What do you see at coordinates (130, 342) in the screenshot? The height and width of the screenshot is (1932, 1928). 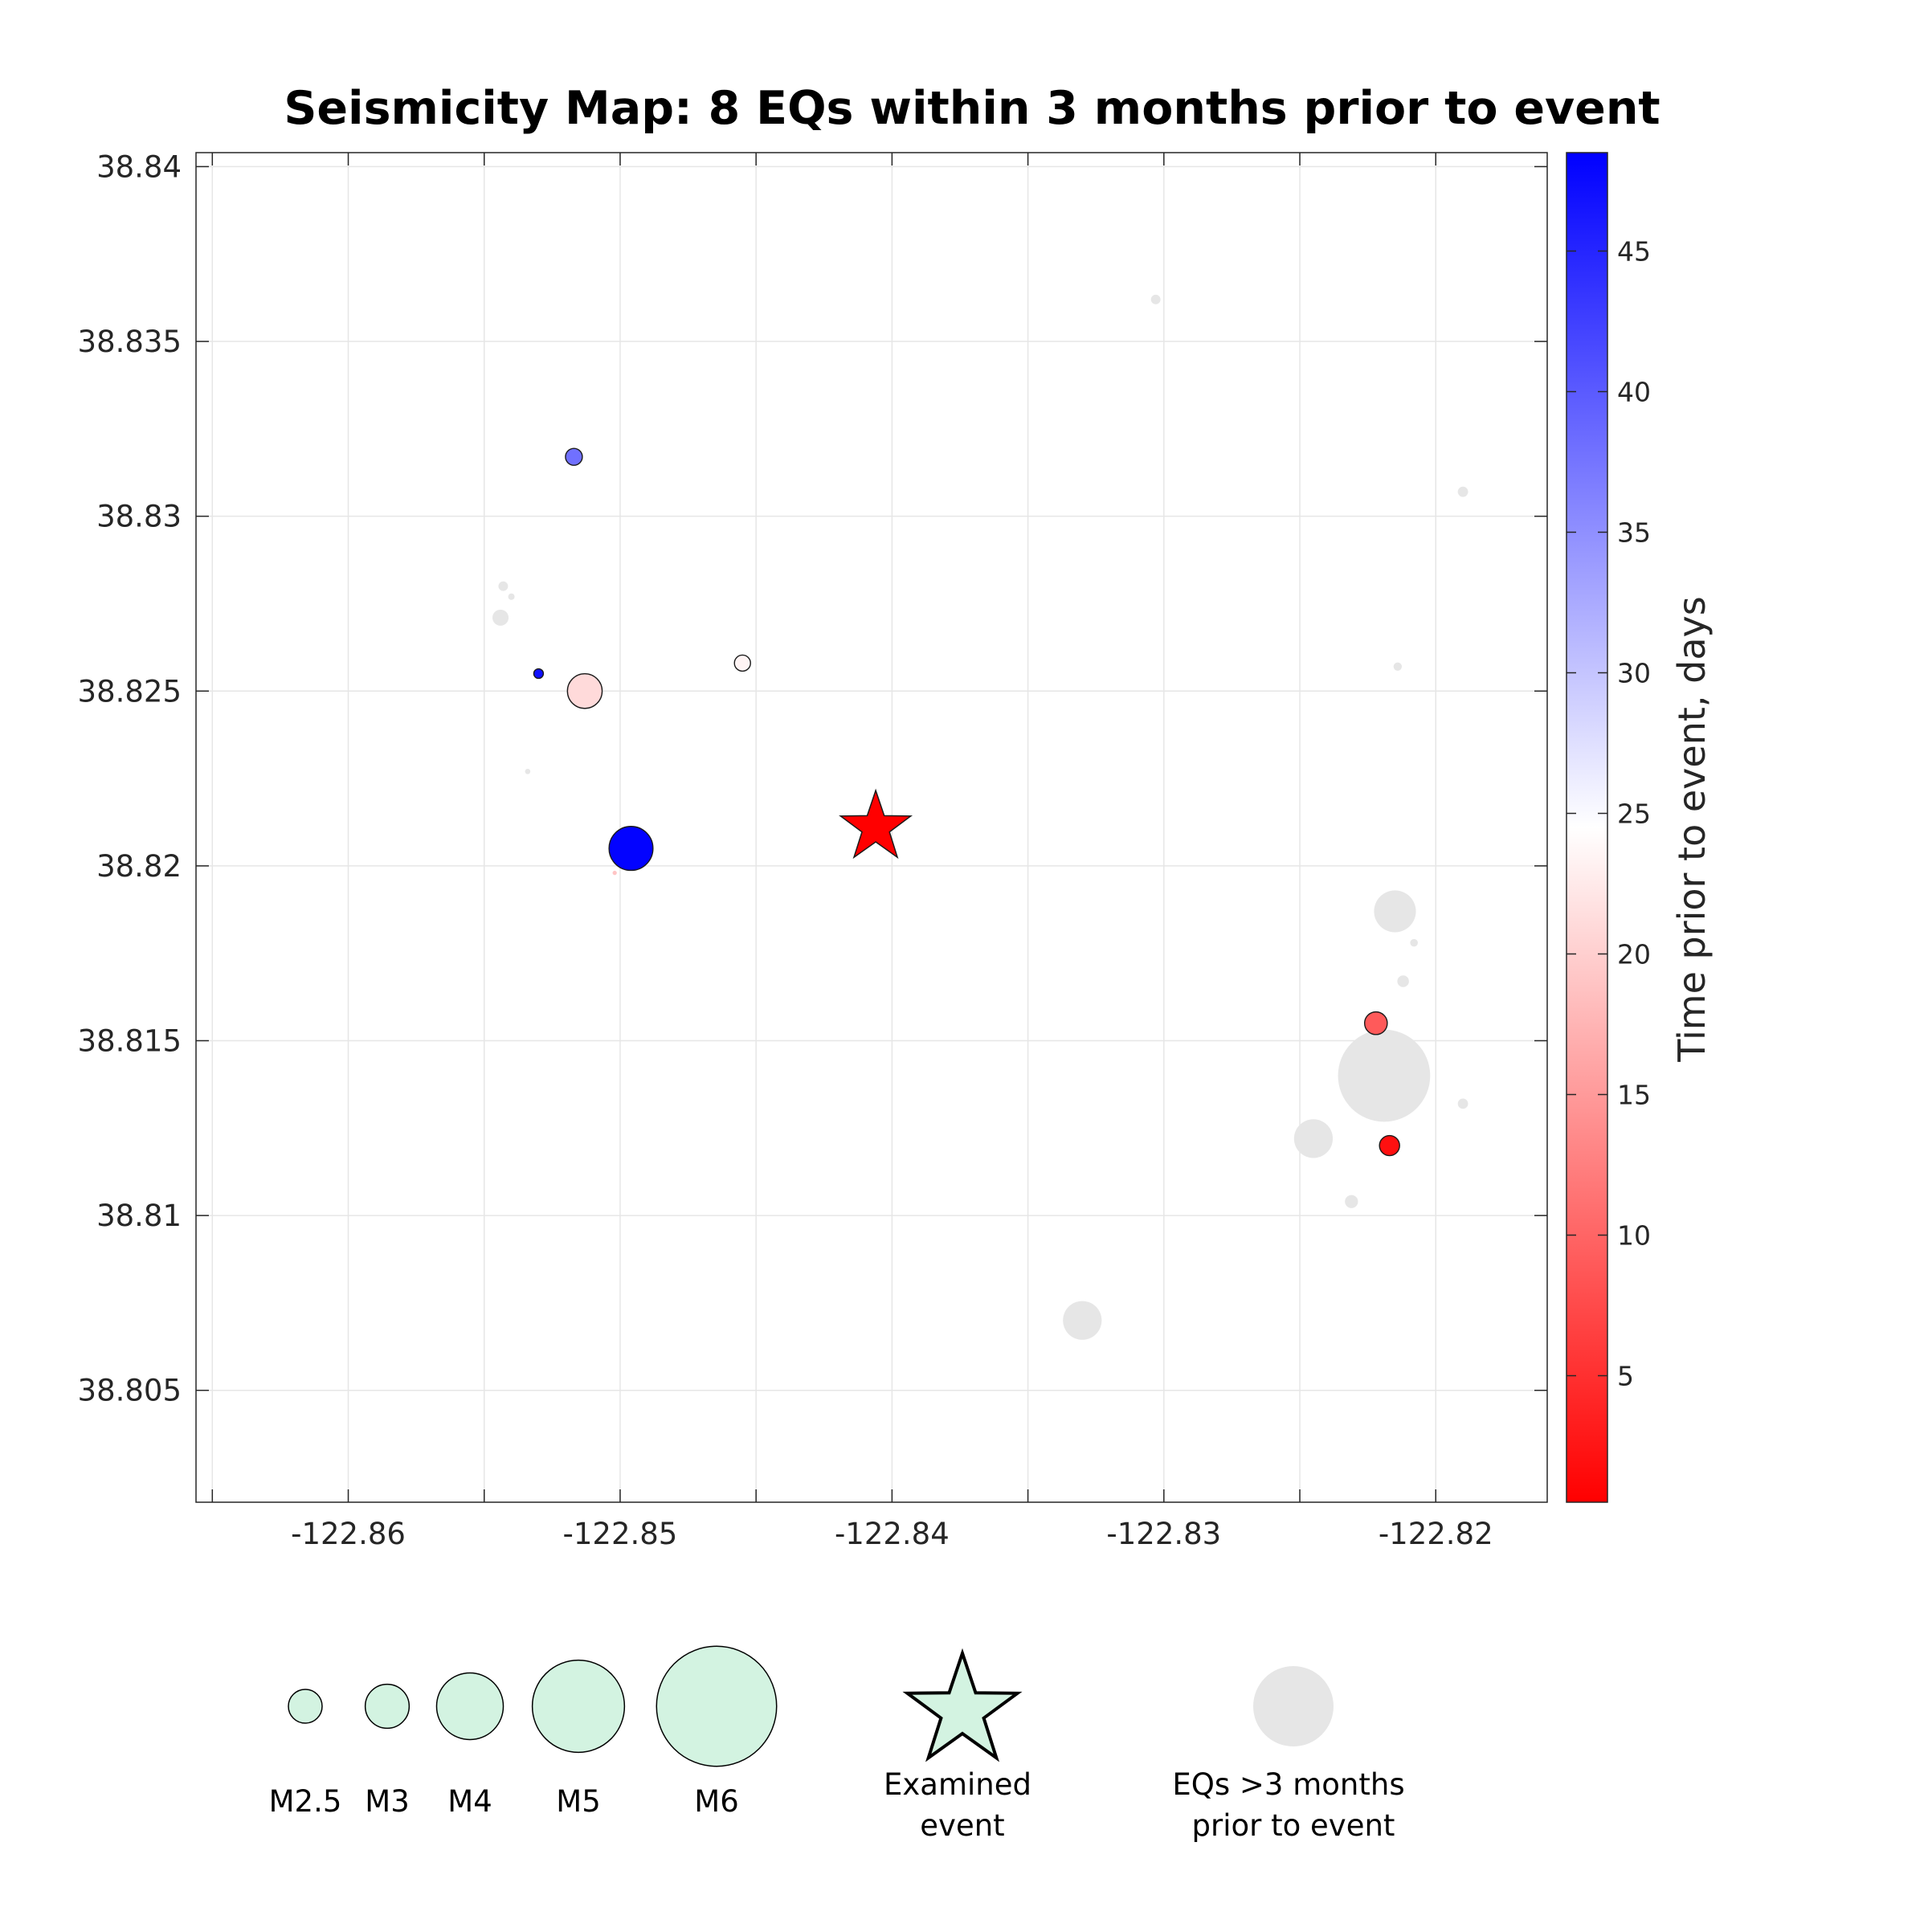 I see `y-tick-label: 38.835` at bounding box center [130, 342].